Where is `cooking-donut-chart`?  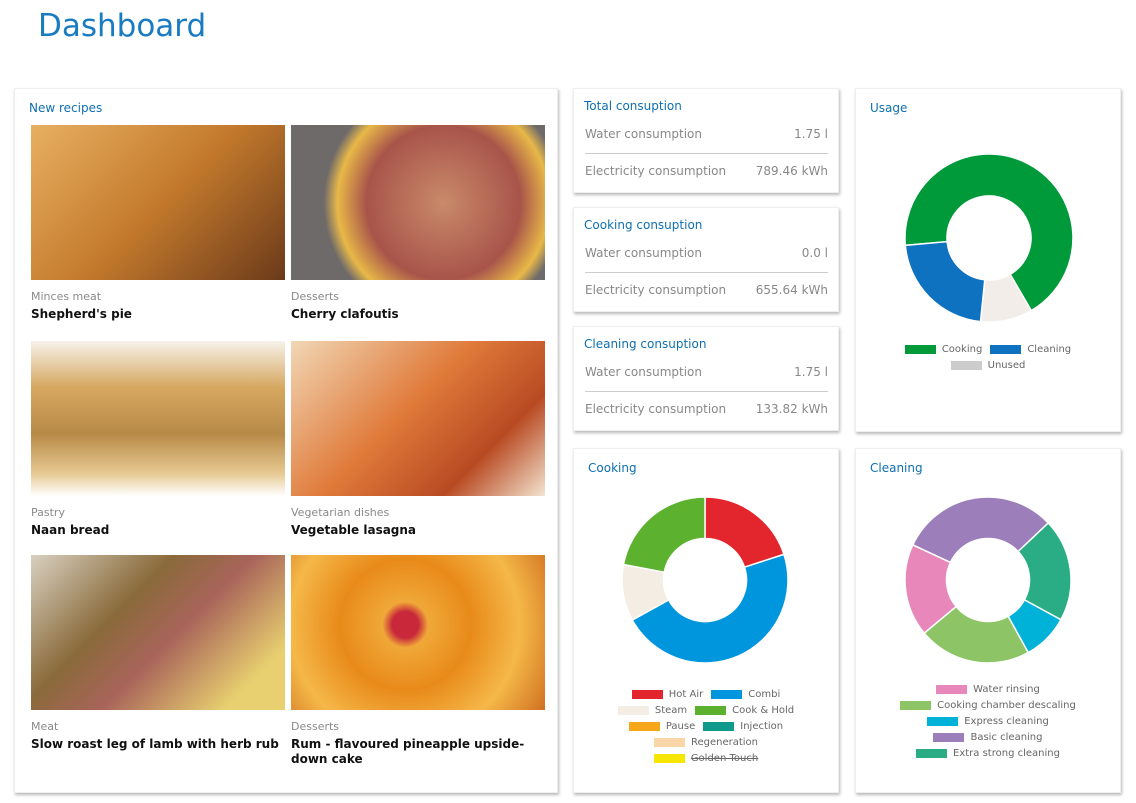
cooking-donut-chart is located at coordinates (705, 580).